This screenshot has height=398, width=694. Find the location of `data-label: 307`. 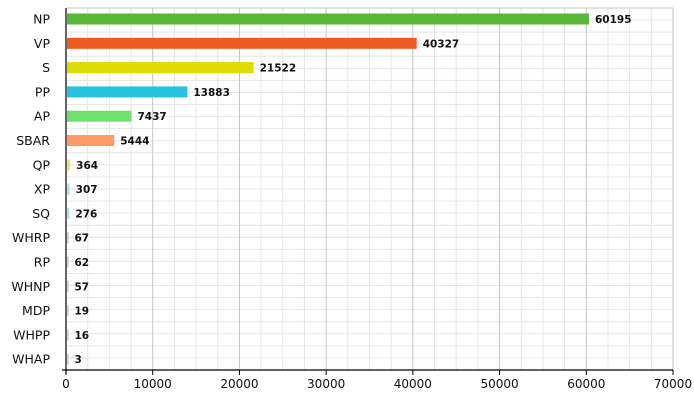

data-label: 307 is located at coordinates (87, 190).